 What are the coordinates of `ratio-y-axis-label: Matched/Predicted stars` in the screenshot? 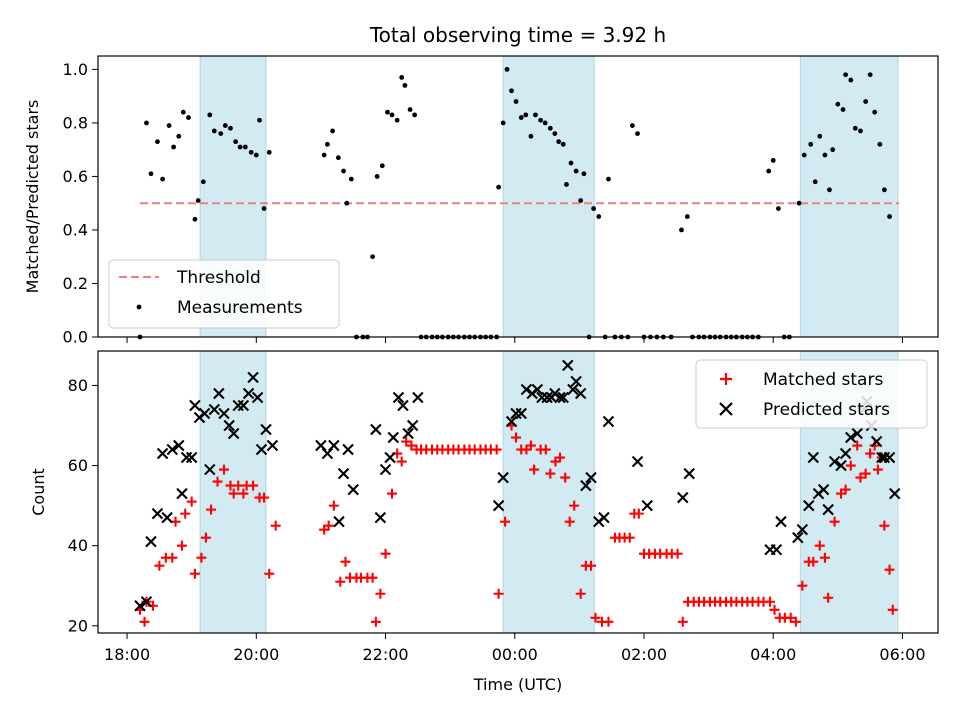 It's located at (32, 197).